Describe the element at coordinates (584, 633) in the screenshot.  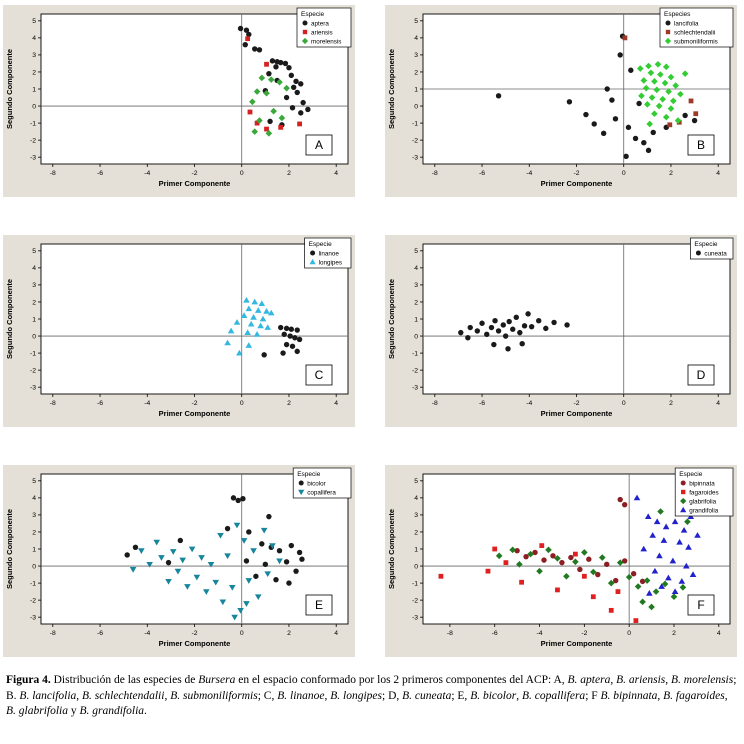
I see `x-tick-label: -2` at that location.